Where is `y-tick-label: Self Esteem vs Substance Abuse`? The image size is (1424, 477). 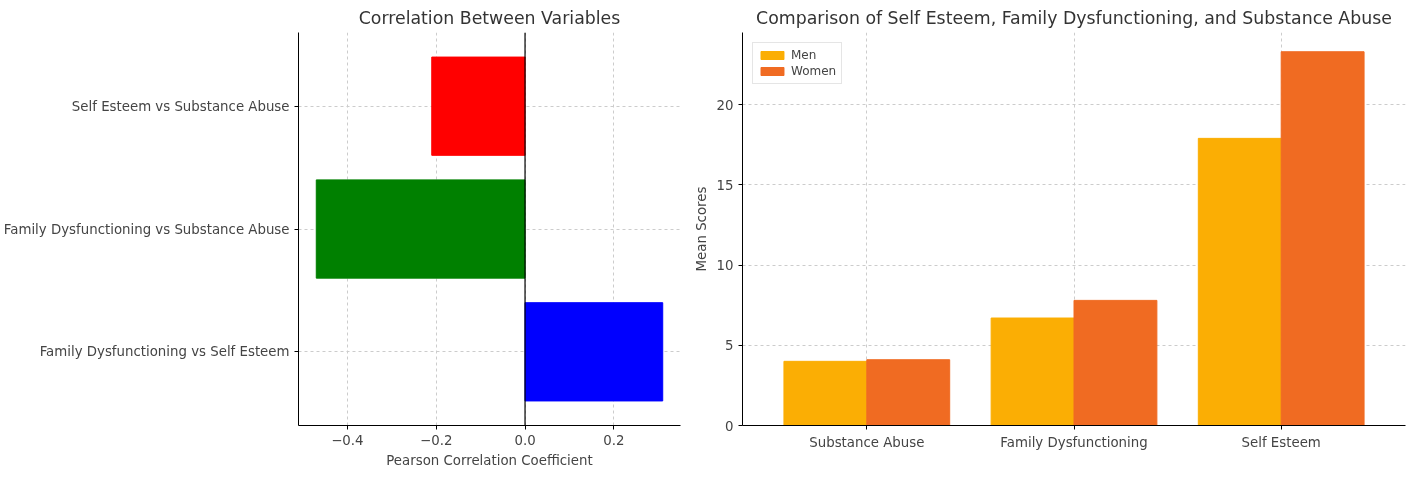
y-tick-label: Self Esteem vs Substance Abuse is located at coordinates (180, 106).